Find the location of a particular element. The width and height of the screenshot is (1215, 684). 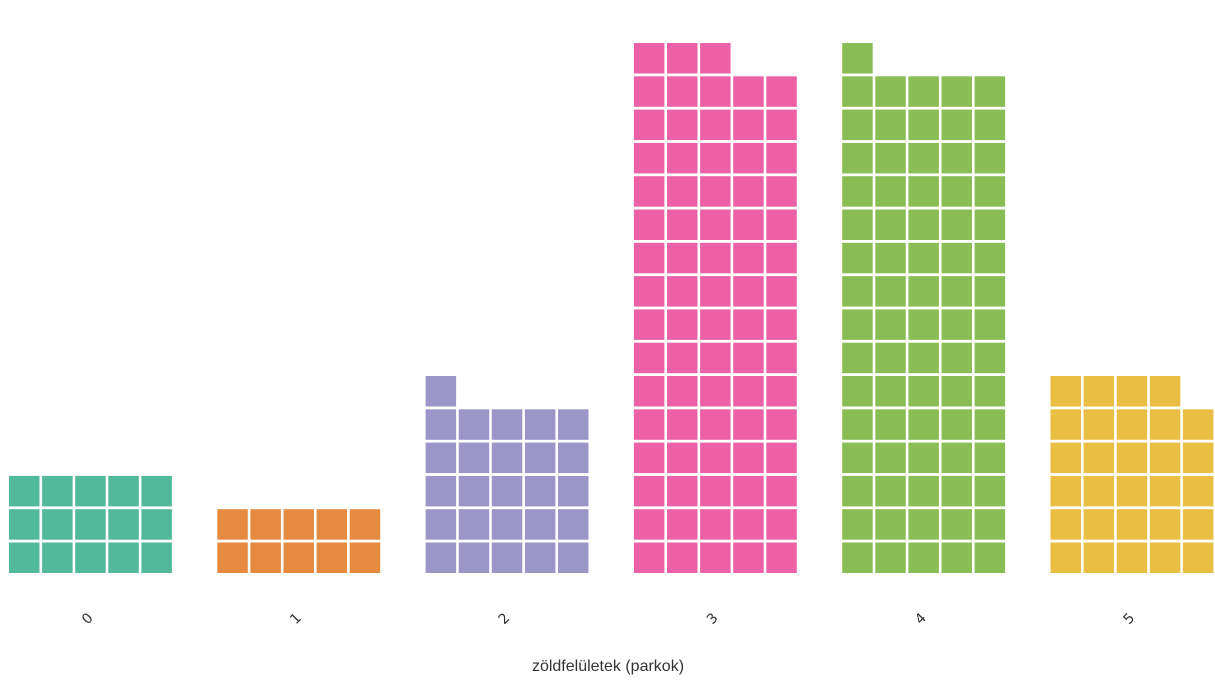

x-tick-label-5: 5 is located at coordinates (1129, 619).